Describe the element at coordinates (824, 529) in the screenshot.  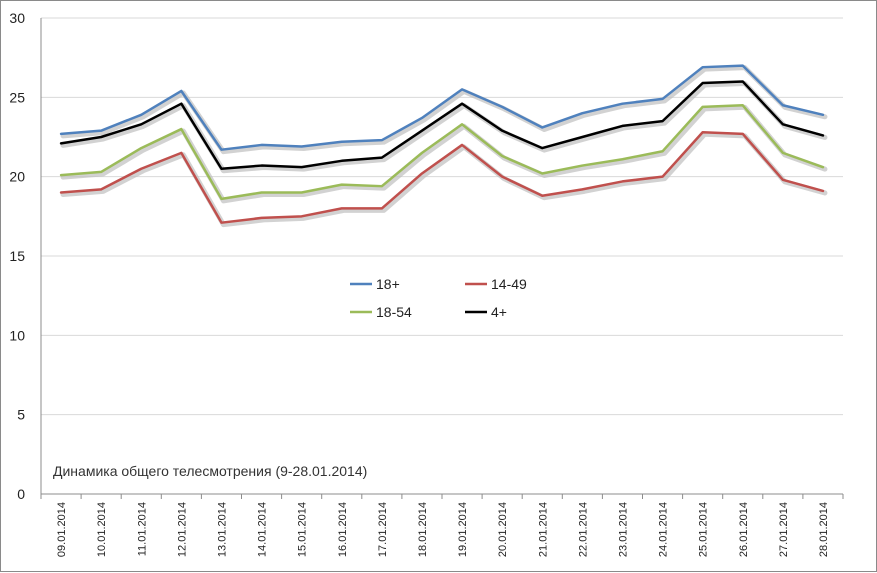
I see `x-tick-label-19: 28.01.2014` at that location.